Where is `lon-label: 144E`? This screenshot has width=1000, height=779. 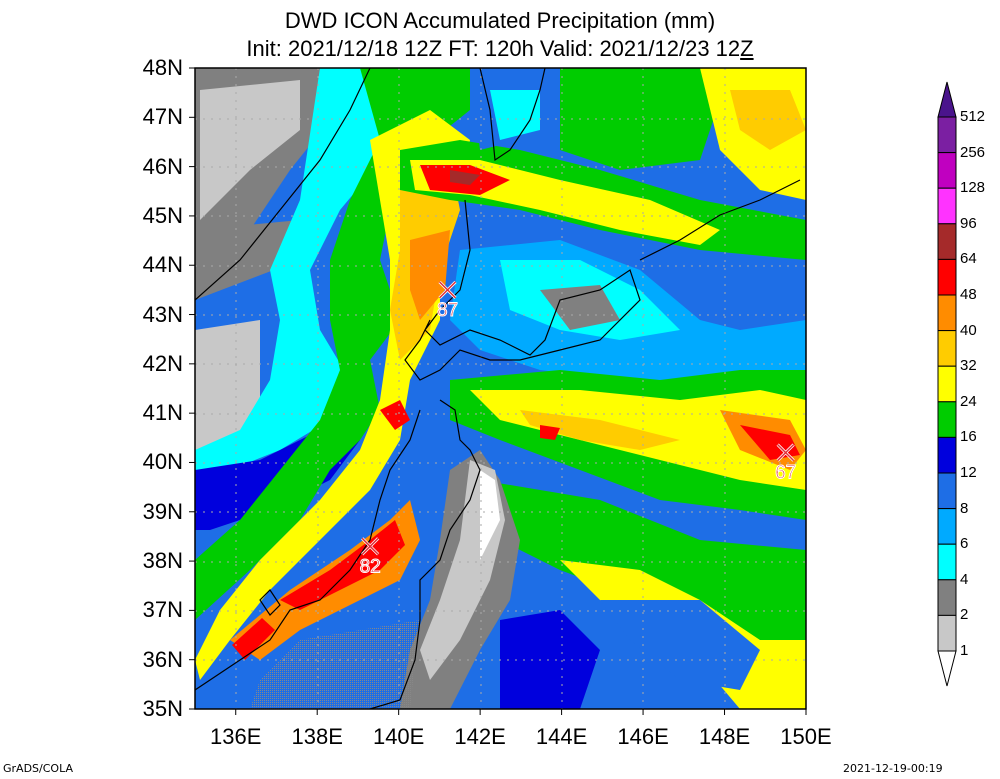 lon-label: 144E is located at coordinates (561, 736).